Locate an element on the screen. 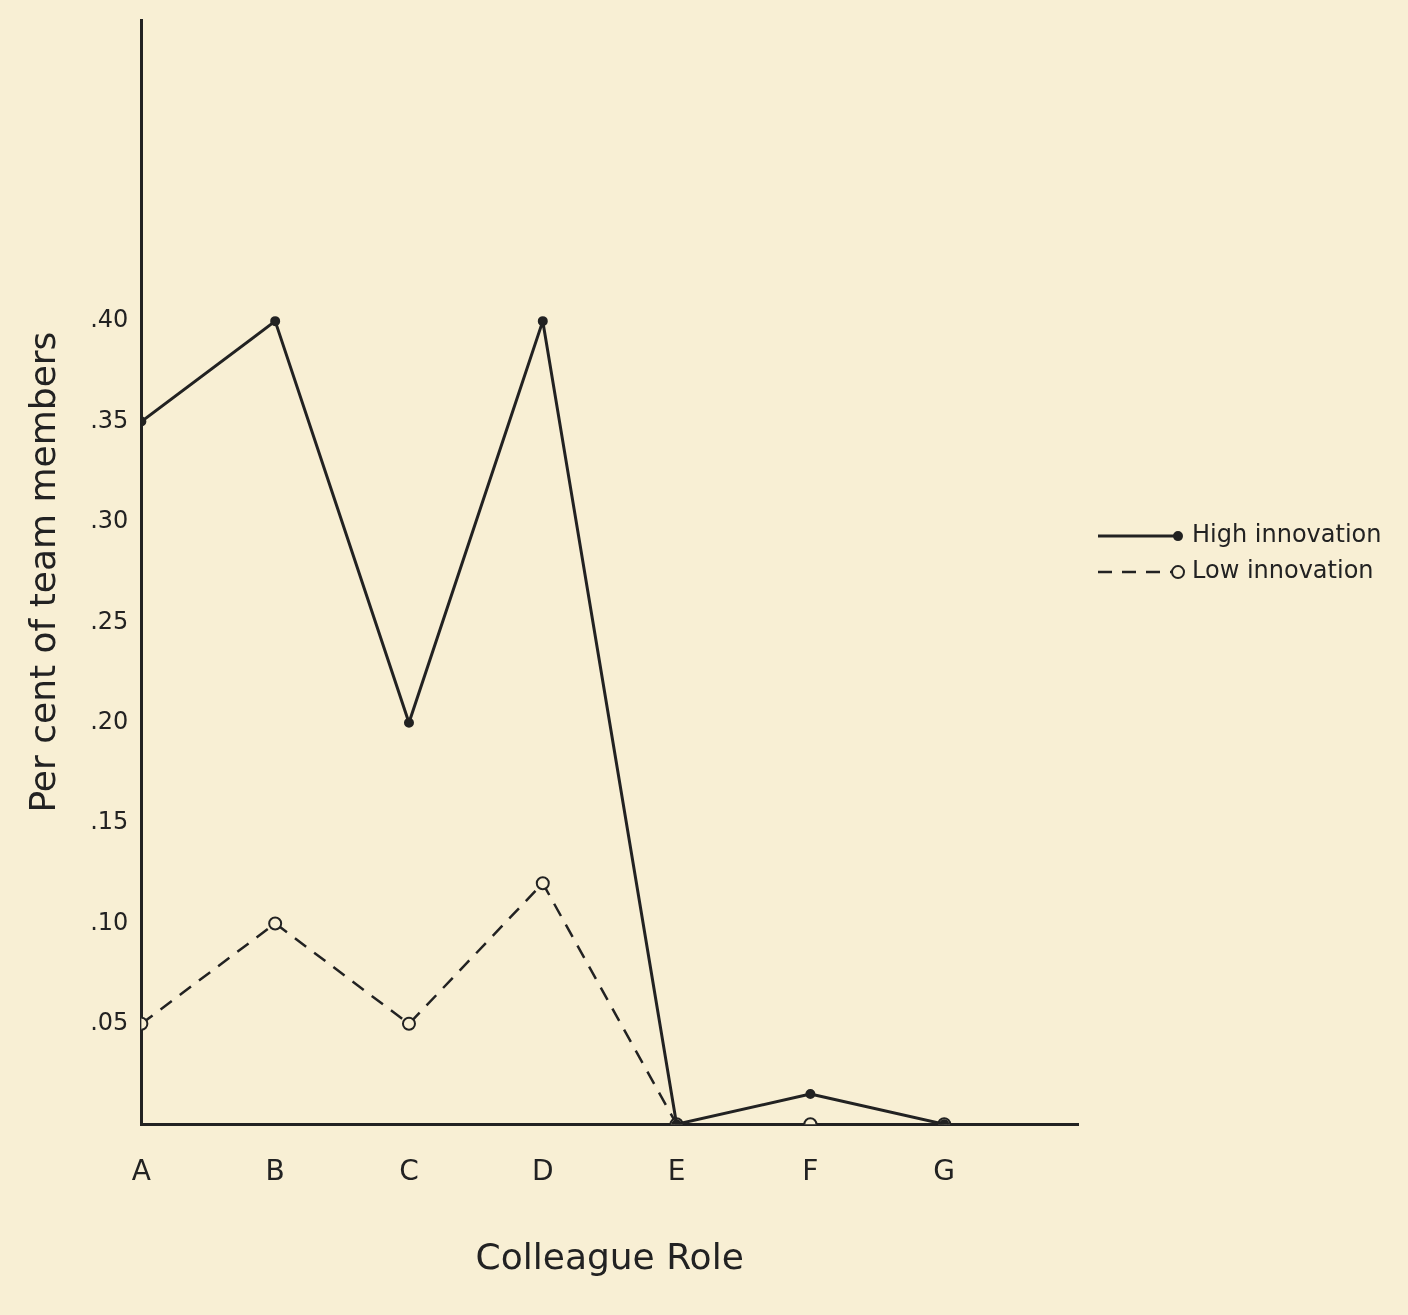 The height and width of the screenshot is (1315, 1408). y-tick-label: .40 is located at coordinates (109, 319).